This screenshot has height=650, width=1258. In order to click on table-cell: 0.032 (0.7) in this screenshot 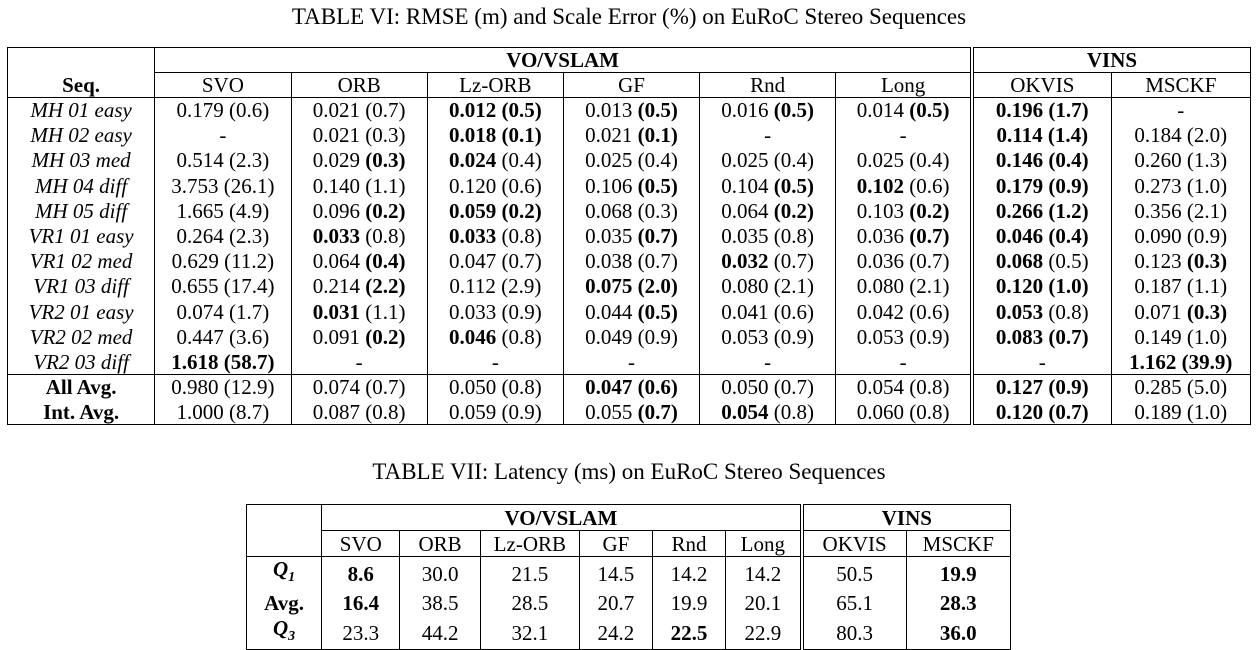, I will do `click(767, 261)`.